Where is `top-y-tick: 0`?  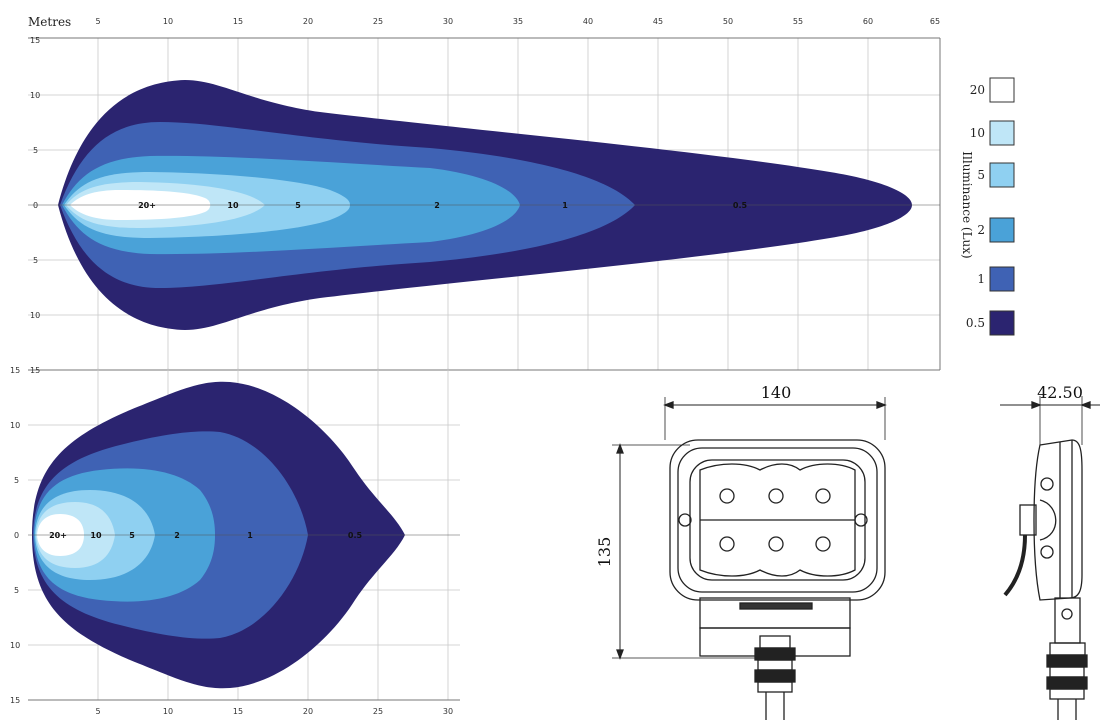
top-y-tick: 0 is located at coordinates (35, 205).